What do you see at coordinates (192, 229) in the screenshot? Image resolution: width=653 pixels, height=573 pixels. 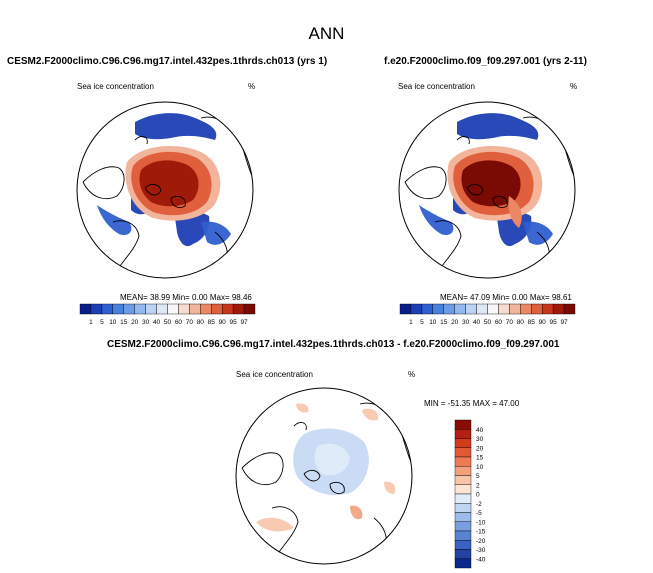 I see `test-marginal-ice-area` at bounding box center [192, 229].